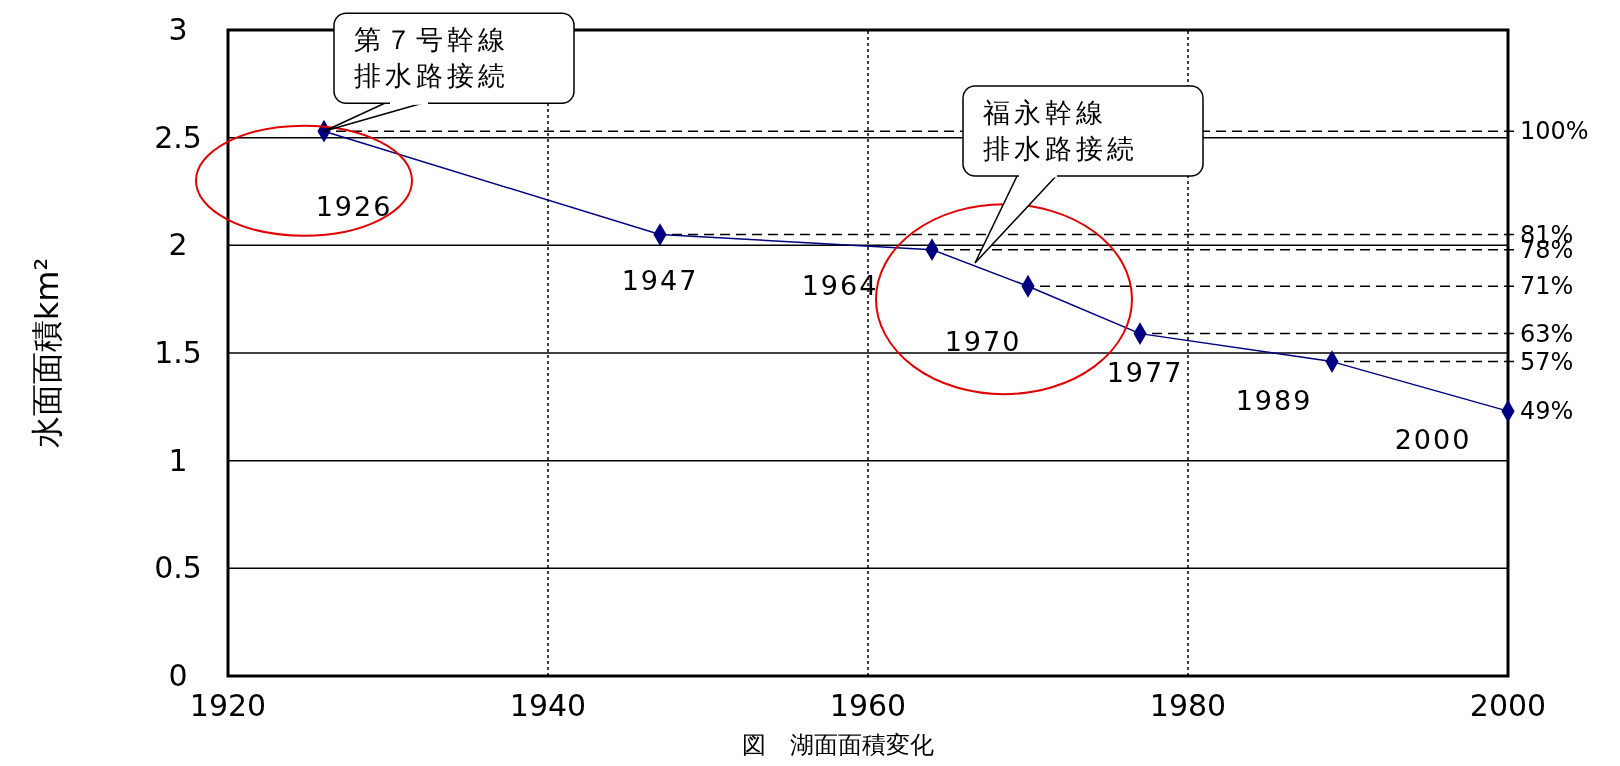  Describe the element at coordinates (1145, 372) in the screenshot. I see `annotation: 1977` at that location.